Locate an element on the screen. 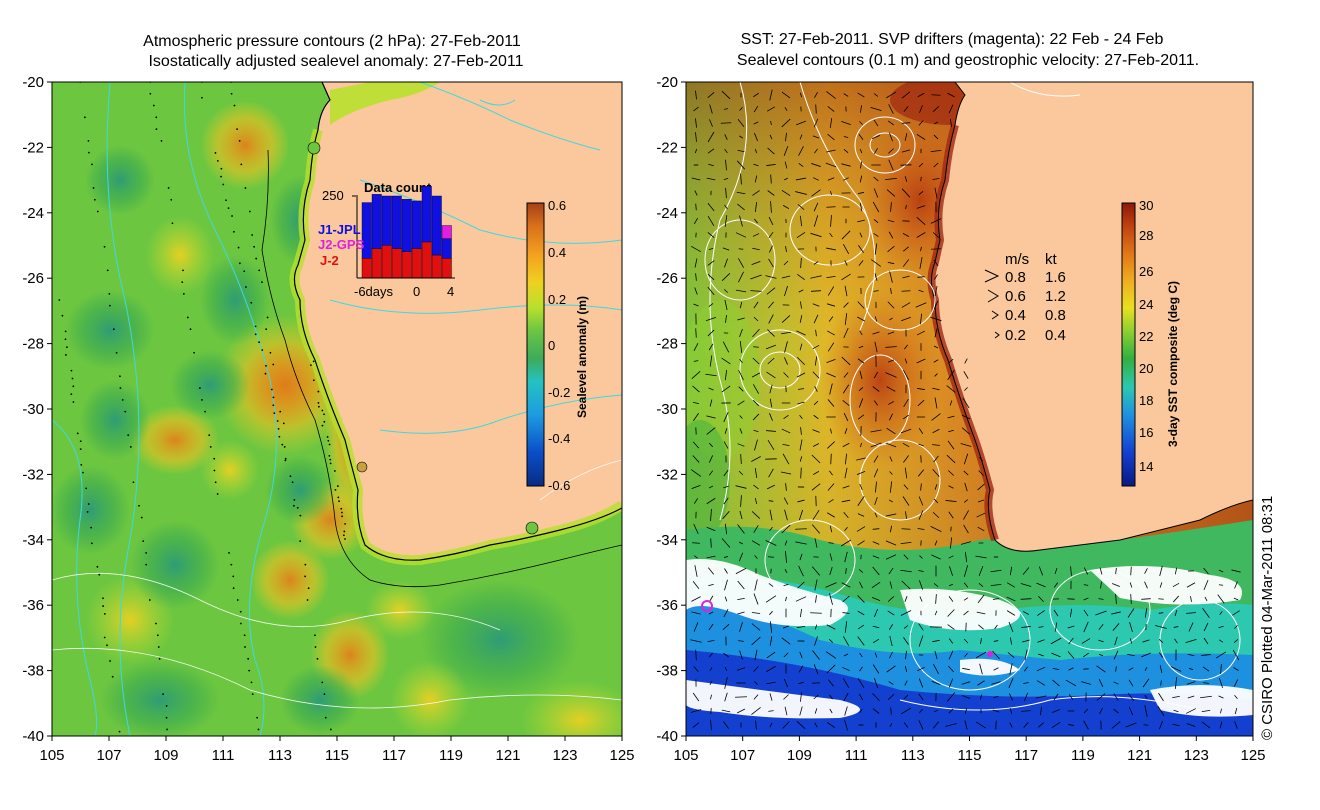 The width and height of the screenshot is (1320, 810). inset-bar-j2-gps is located at coordinates (446, 232).